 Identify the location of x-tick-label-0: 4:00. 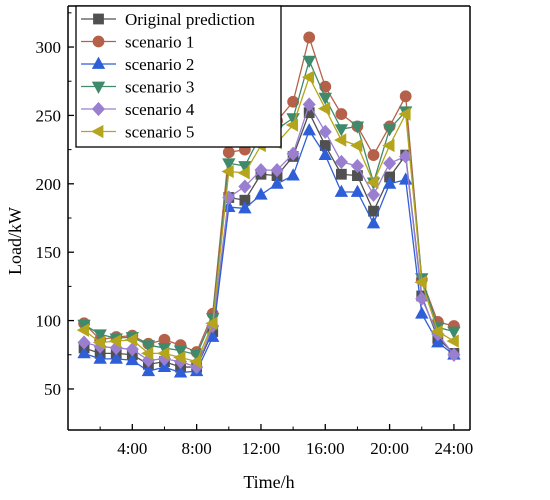
(132, 448).